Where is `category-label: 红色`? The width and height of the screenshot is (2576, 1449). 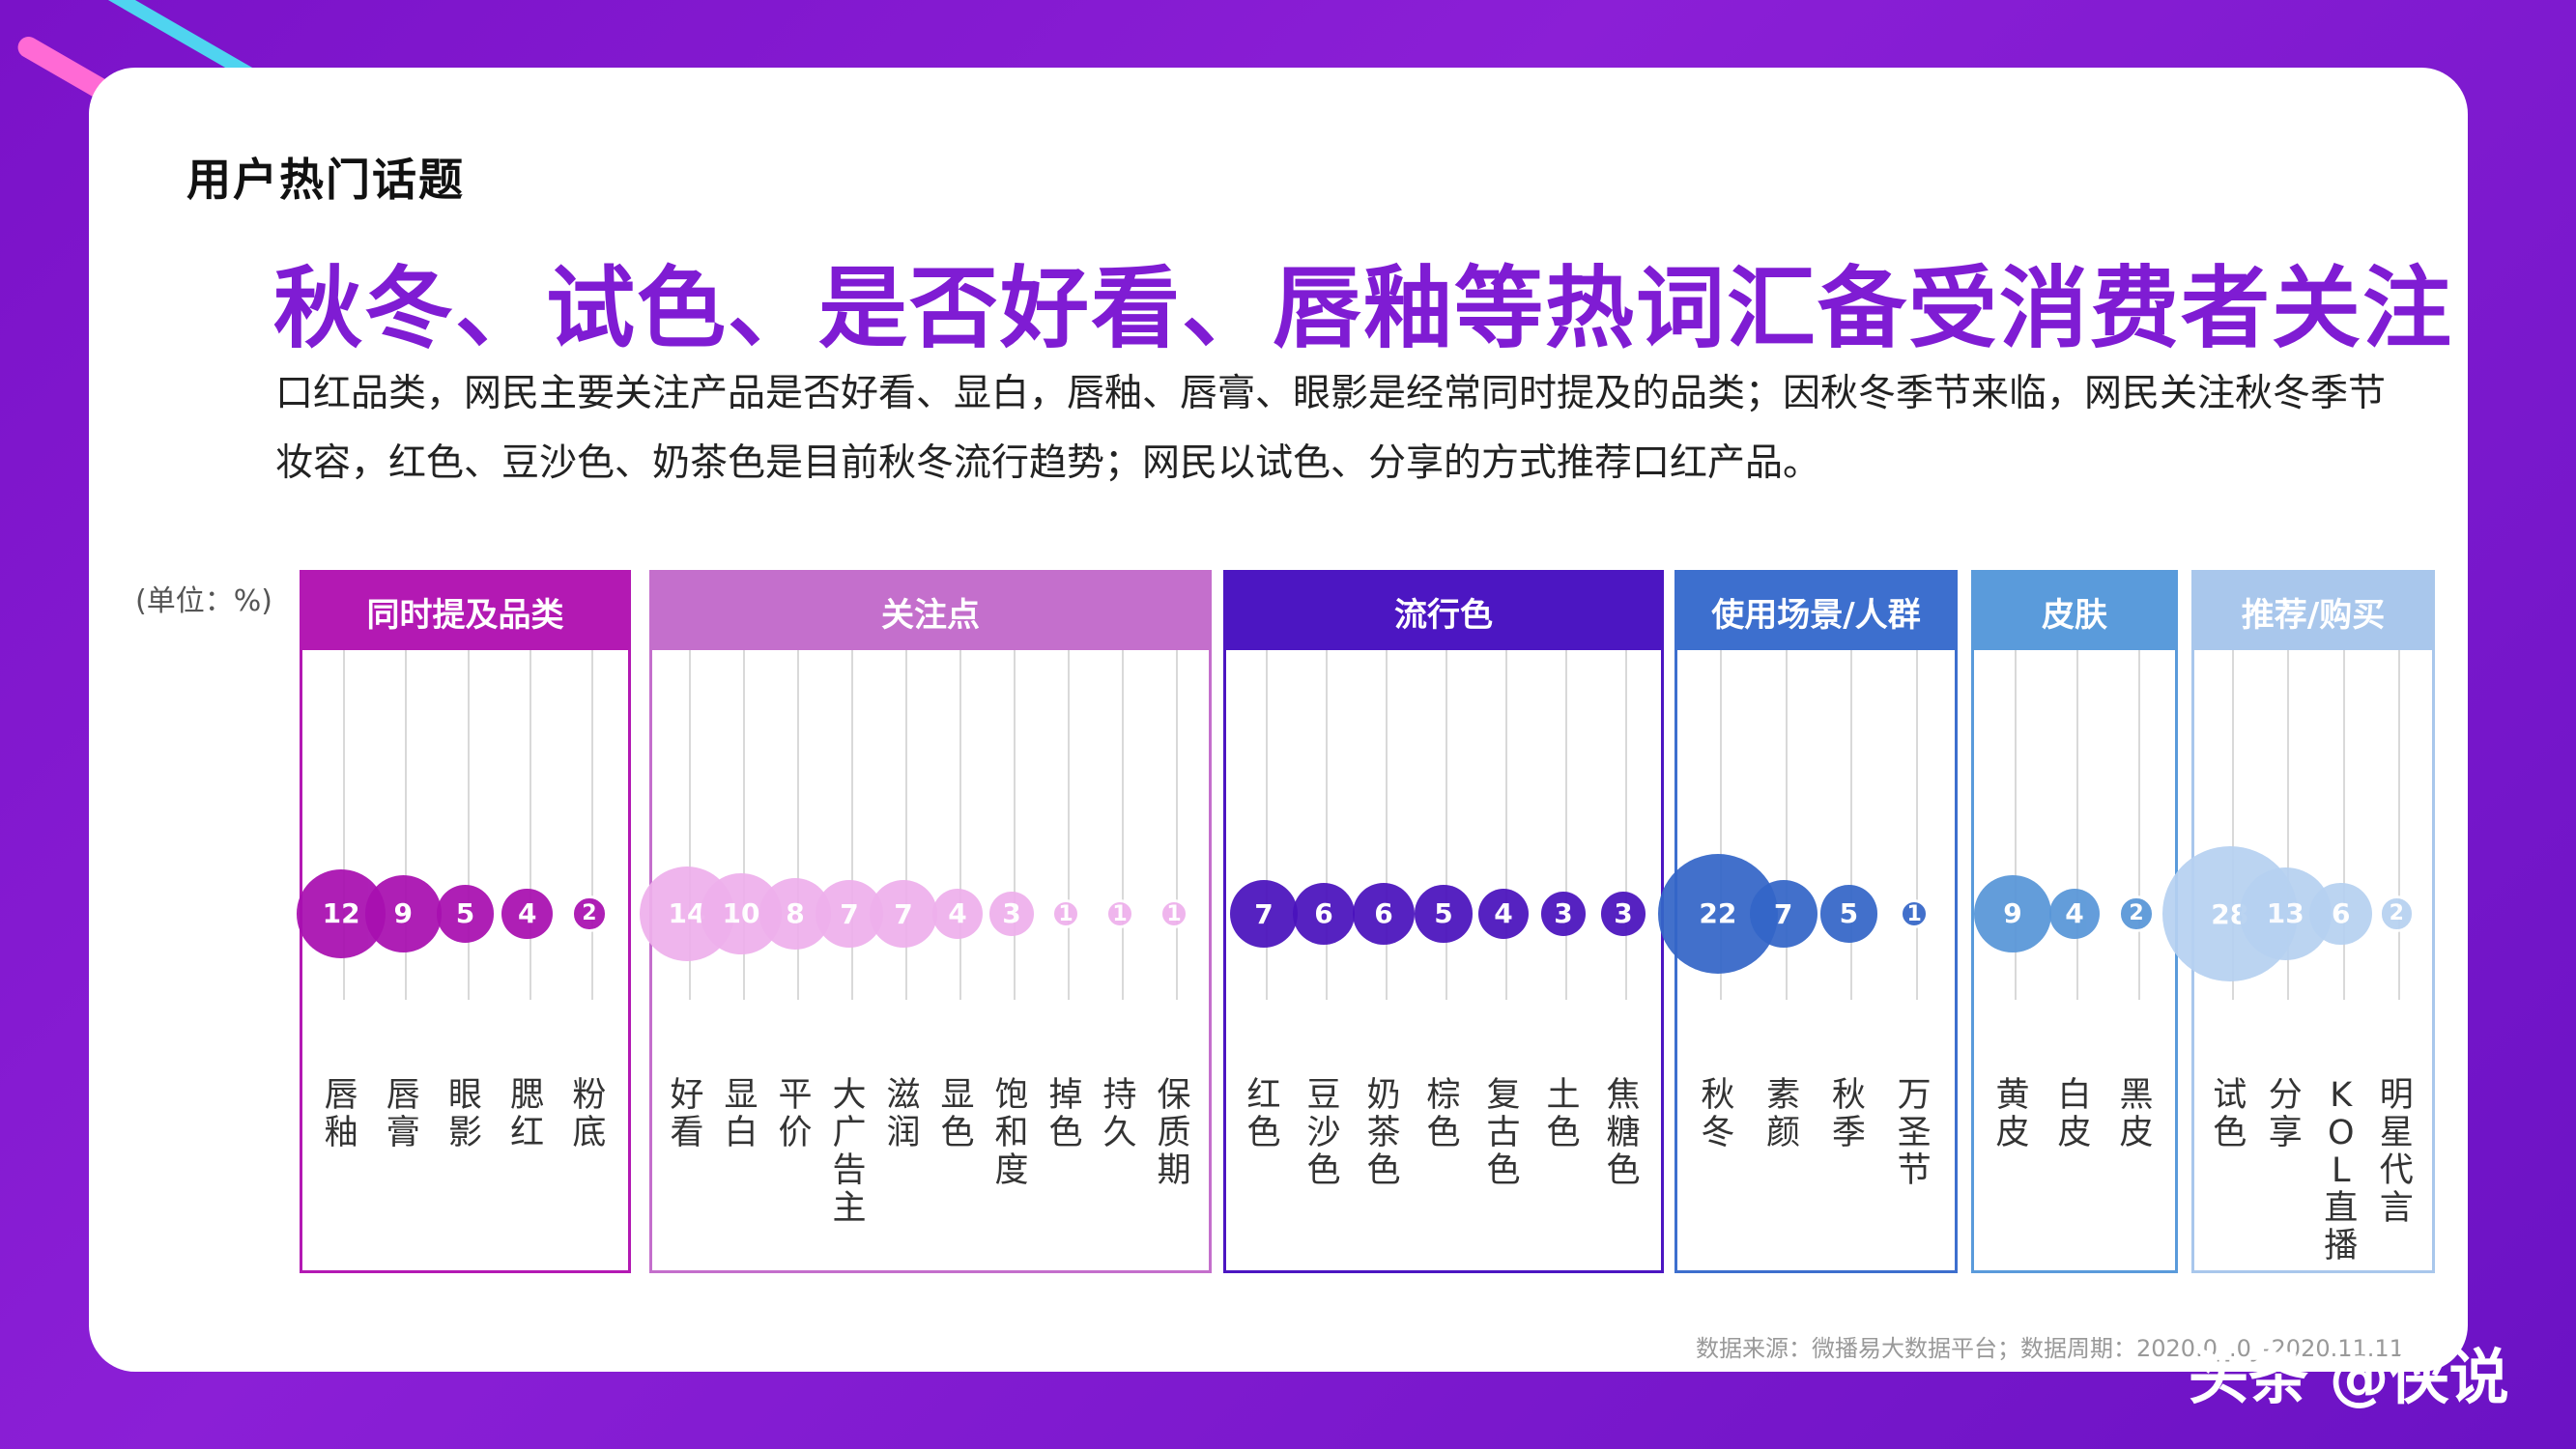
category-label: 红色 is located at coordinates (1263, 1114).